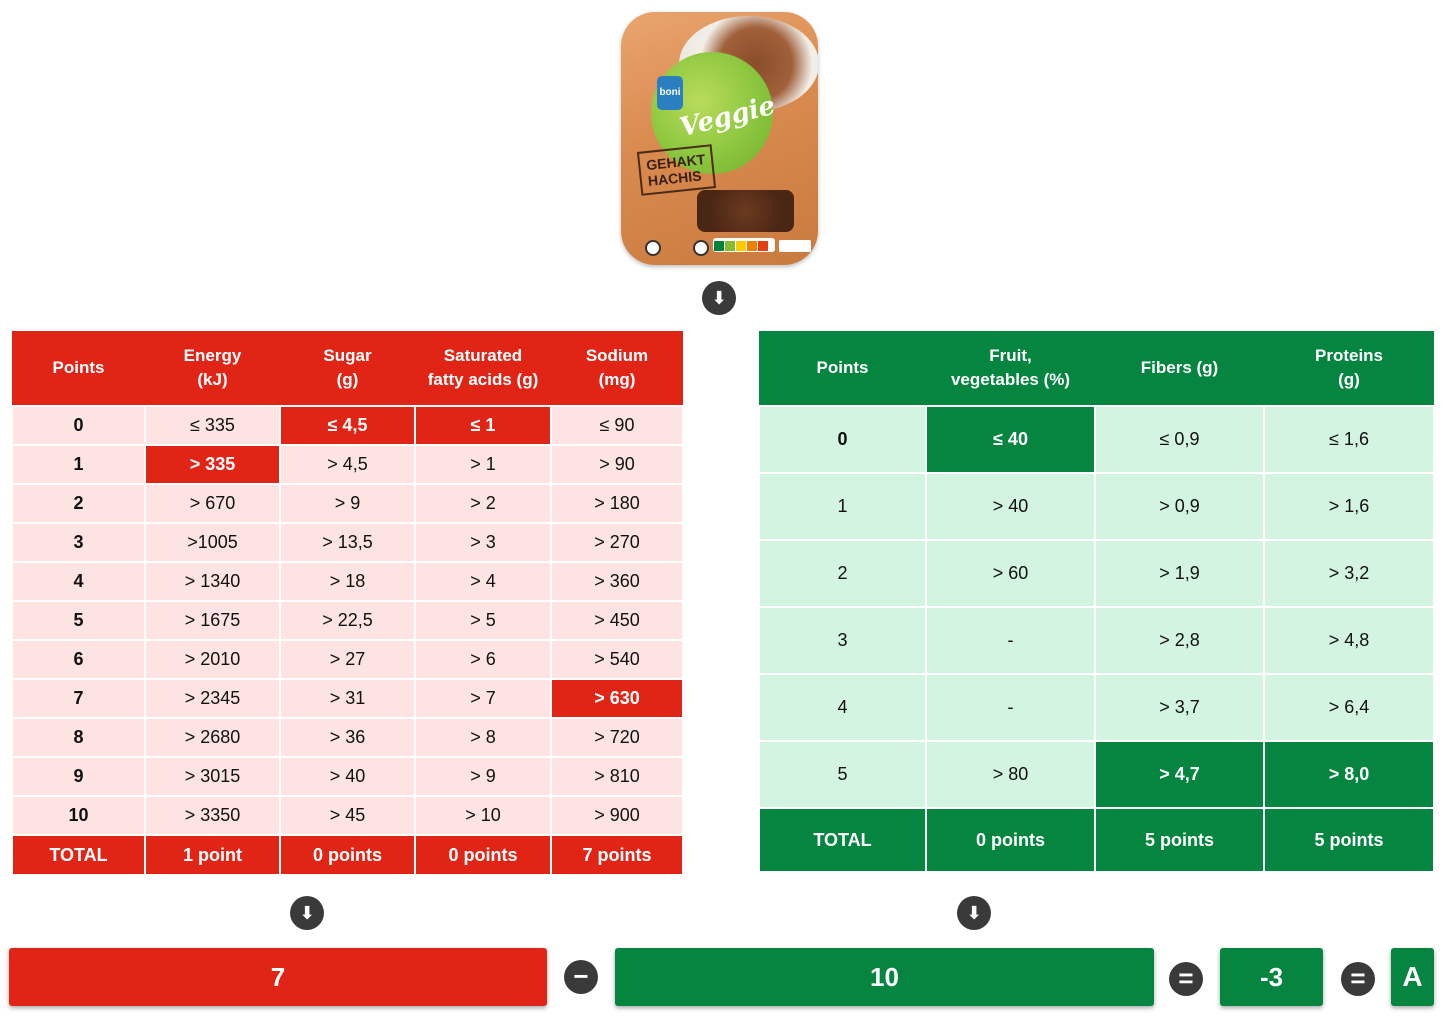 This screenshot has width=1443, height=1019. Describe the element at coordinates (212, 464) in the screenshot. I see `energy-cell-selected: > 335` at that location.